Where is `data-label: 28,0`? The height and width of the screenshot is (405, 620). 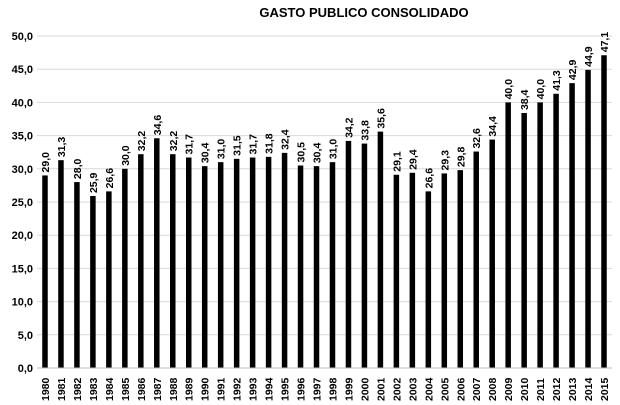 data-label: 28,0 is located at coordinates (78, 168).